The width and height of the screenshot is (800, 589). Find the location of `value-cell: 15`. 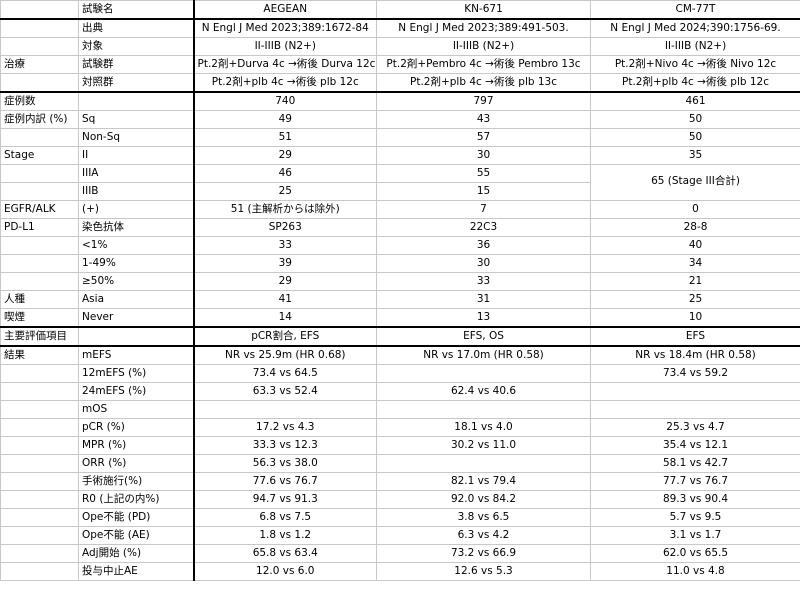

value-cell: 15 is located at coordinates (483, 191).